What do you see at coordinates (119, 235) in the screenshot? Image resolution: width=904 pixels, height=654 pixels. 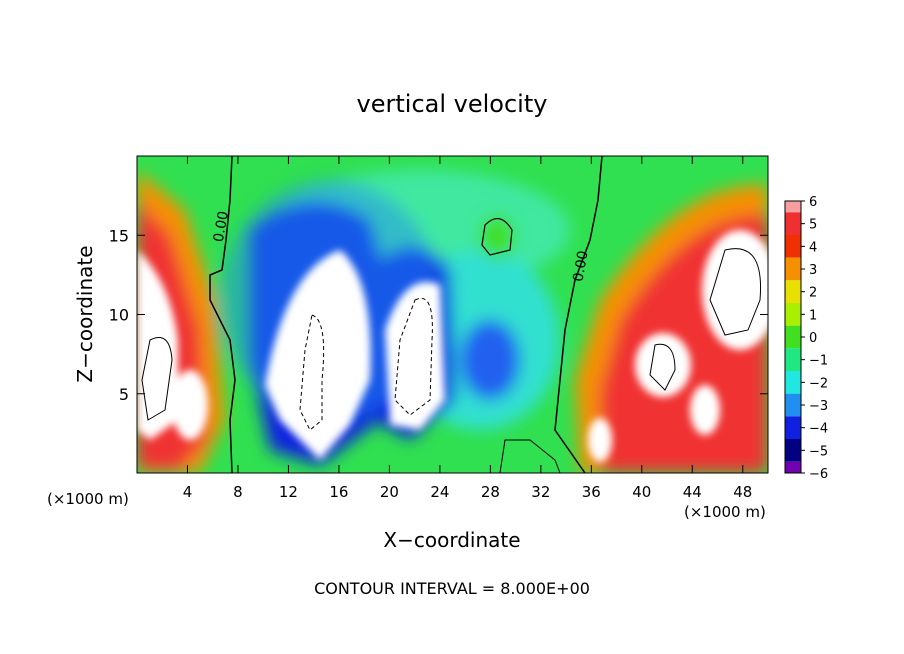 I see `y-tick-label: 15` at bounding box center [119, 235].